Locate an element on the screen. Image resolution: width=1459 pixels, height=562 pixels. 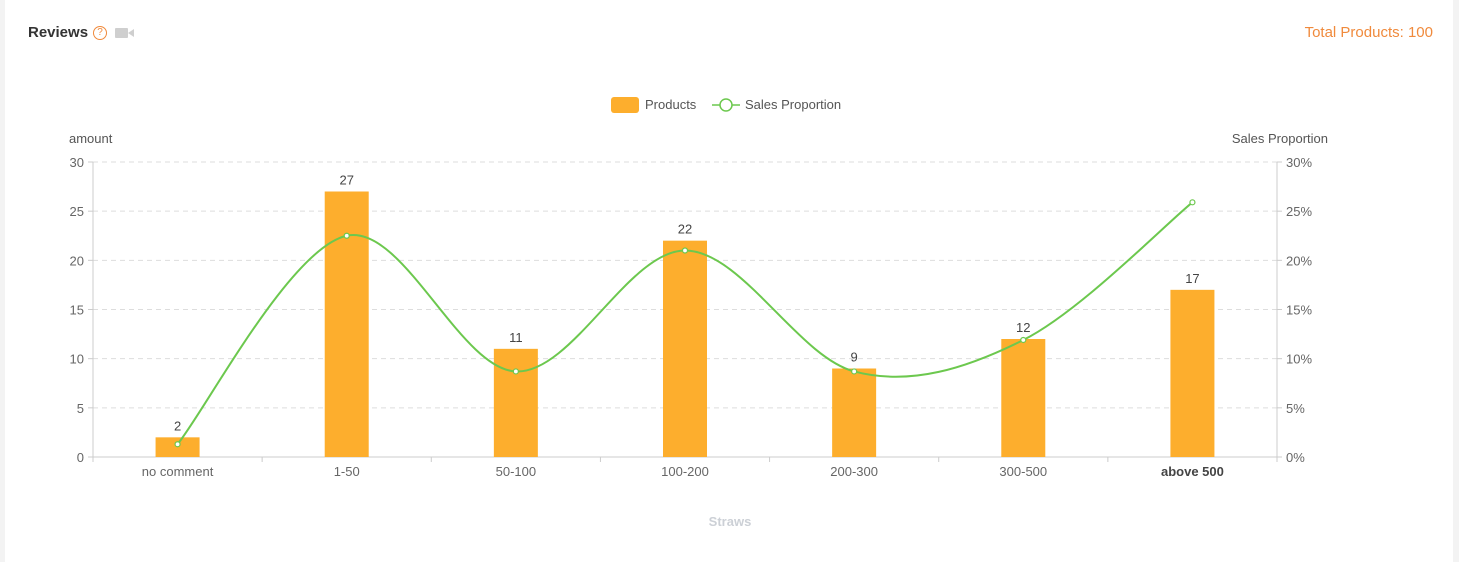
x-tick-label: 100-200 is located at coordinates (685, 471).